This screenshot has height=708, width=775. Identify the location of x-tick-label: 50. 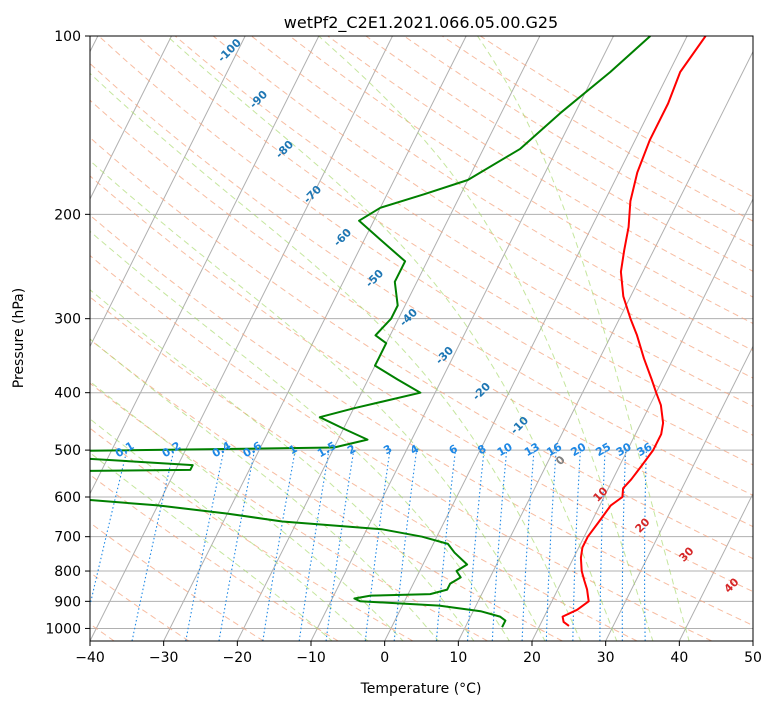
(753, 658).